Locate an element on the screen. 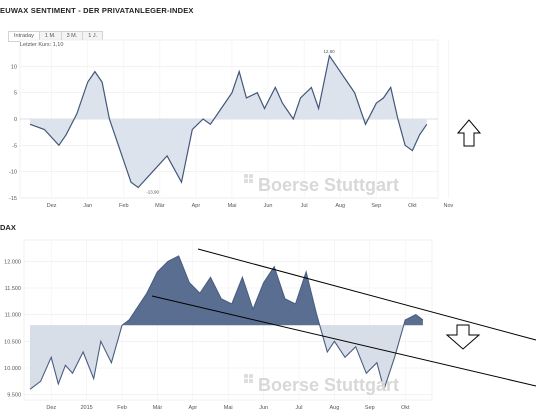 The width and height of the screenshot is (539, 416). min-label: -13,90 is located at coordinates (152, 191).